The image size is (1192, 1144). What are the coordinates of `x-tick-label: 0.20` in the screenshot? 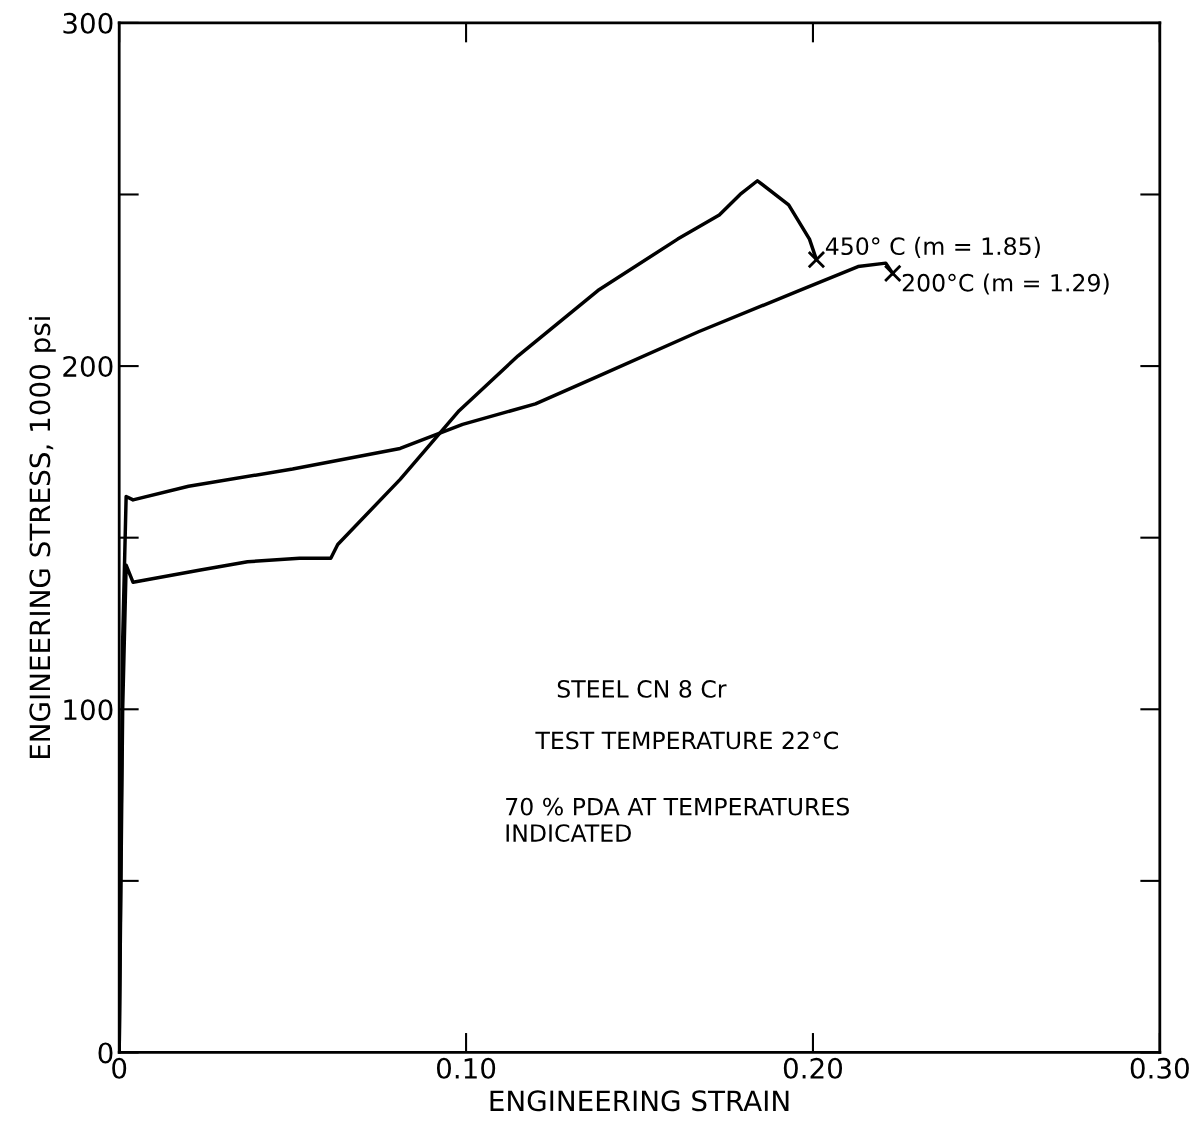 It's located at (813, 1068).